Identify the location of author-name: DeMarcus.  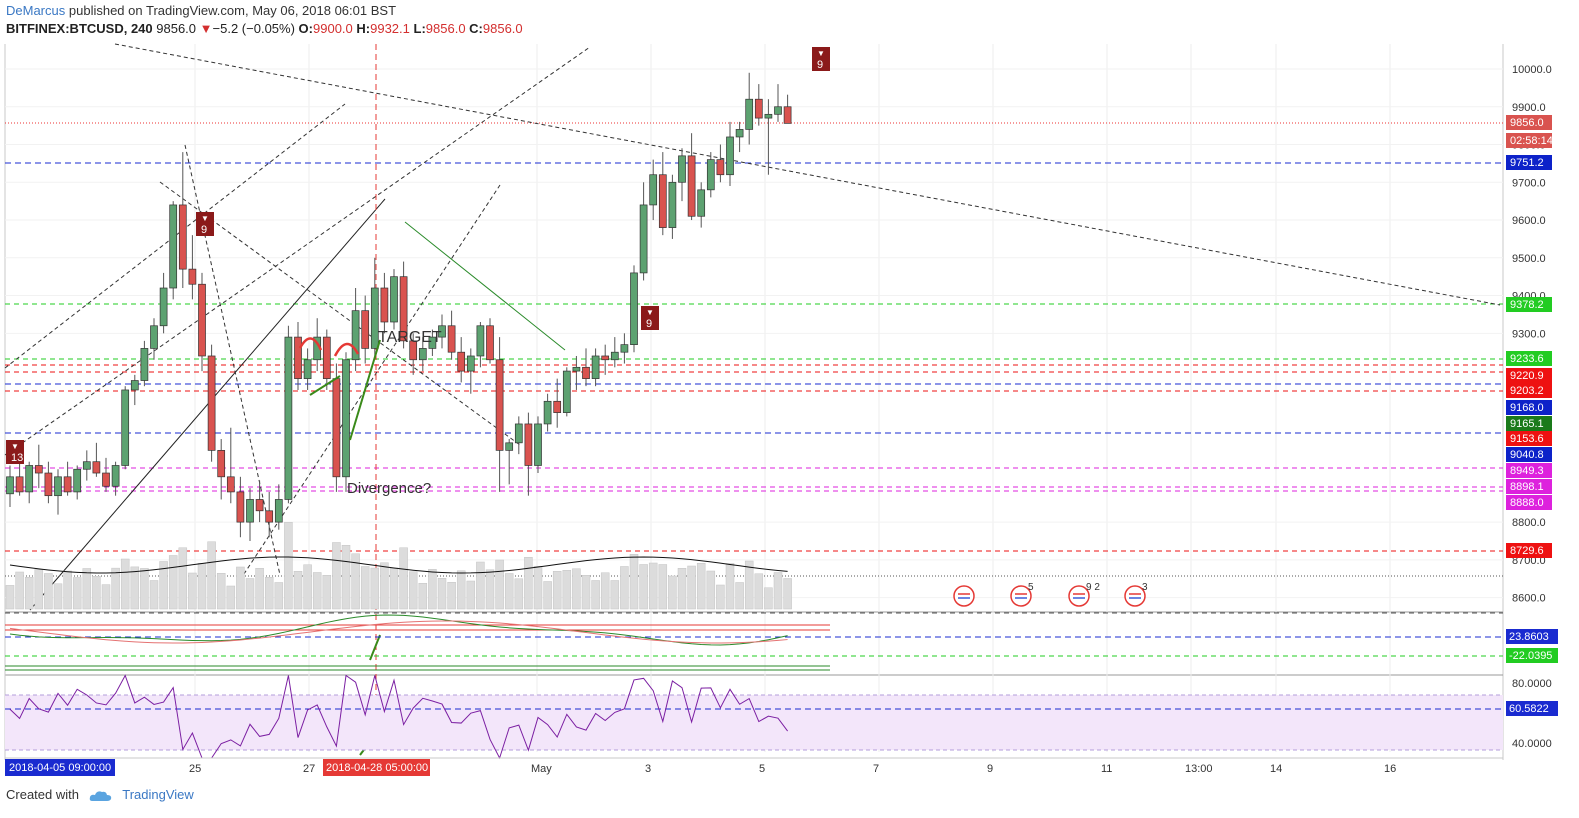
(36, 10).